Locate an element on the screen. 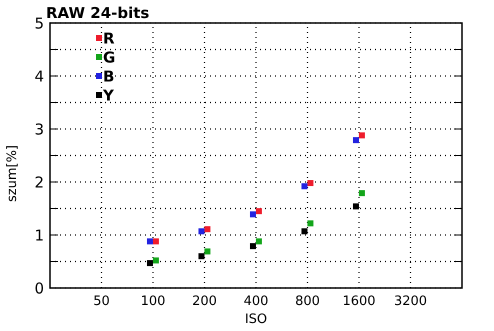  x-tick-label: 200 is located at coordinates (204, 301).